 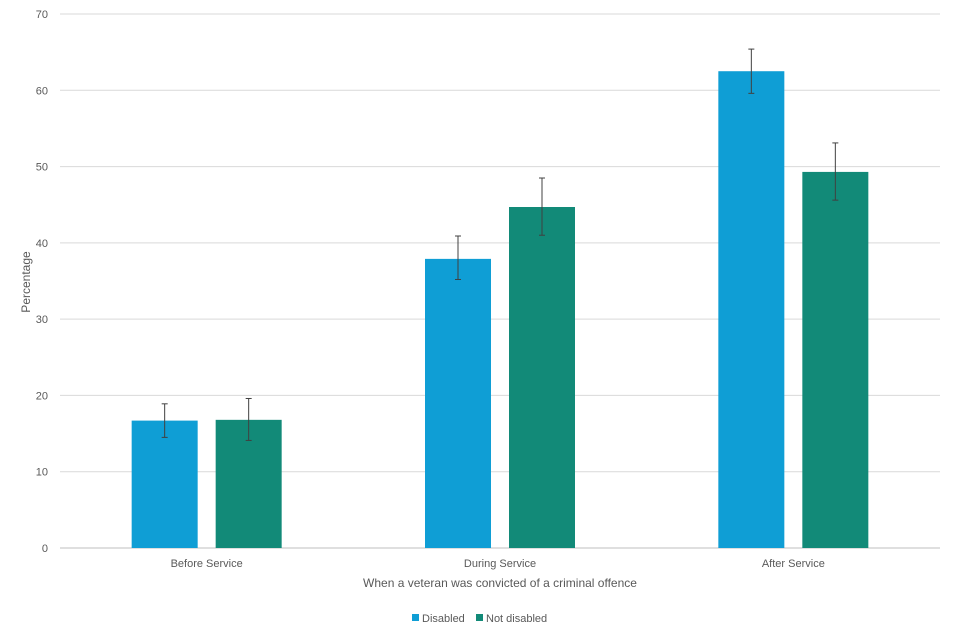 What do you see at coordinates (42, 15) in the screenshot?
I see `y-tick-label: 70` at bounding box center [42, 15].